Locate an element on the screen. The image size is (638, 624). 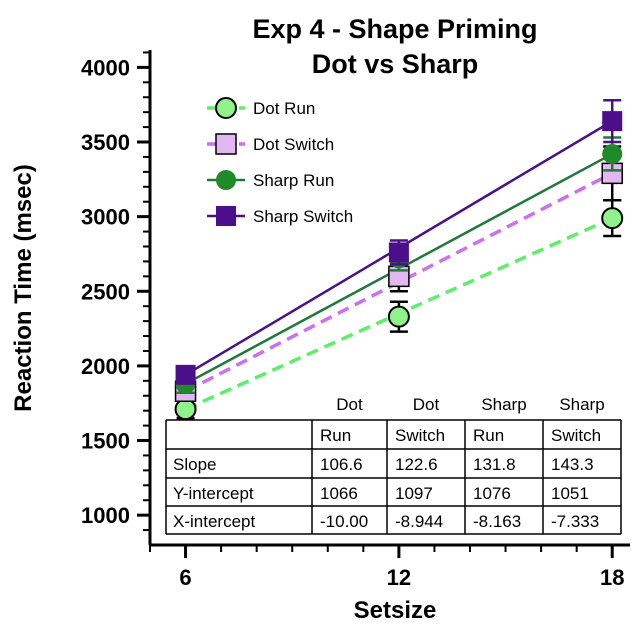
table-cell: 106.6 is located at coordinates (341, 464).